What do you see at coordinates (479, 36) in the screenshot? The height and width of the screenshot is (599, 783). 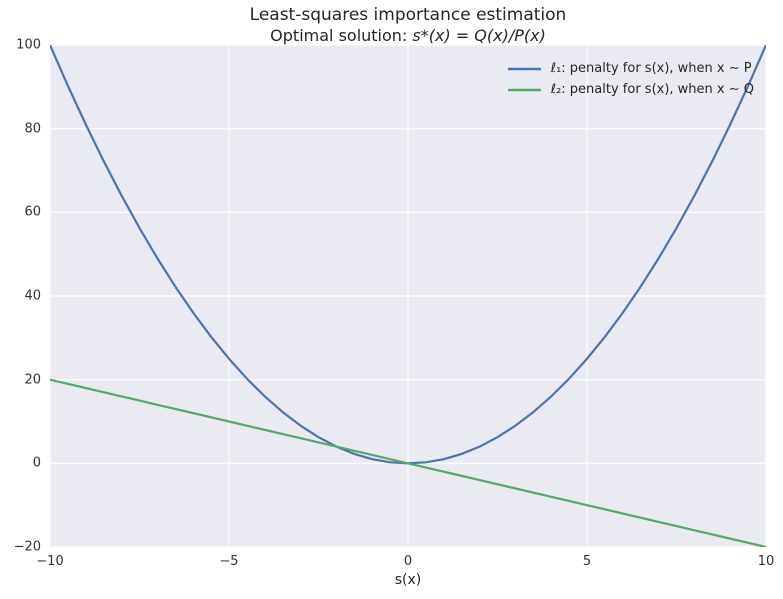 I see `chart-subtitle-math: s*(x) = Q(x)/P(x)` at bounding box center [479, 36].